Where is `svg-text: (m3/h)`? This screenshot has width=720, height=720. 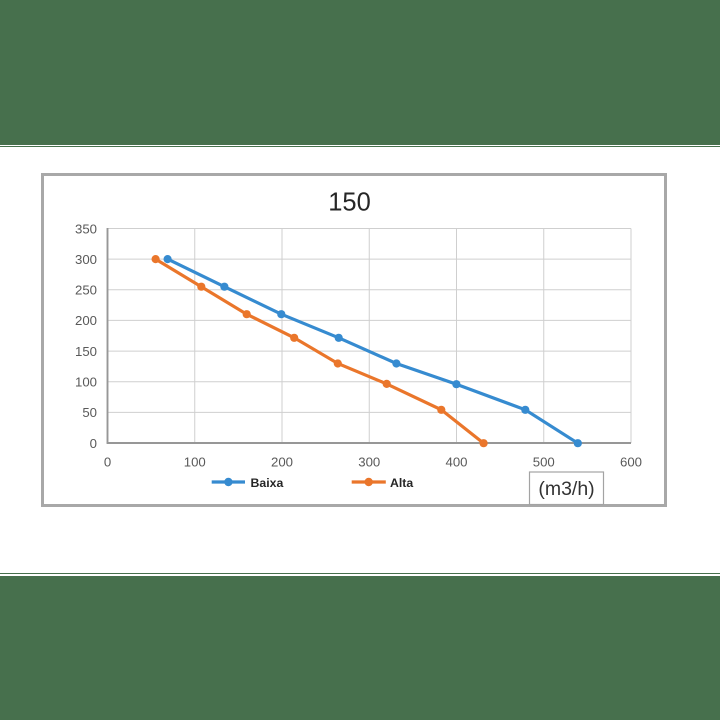 svg-text: (m3/h) is located at coordinates (566, 489).